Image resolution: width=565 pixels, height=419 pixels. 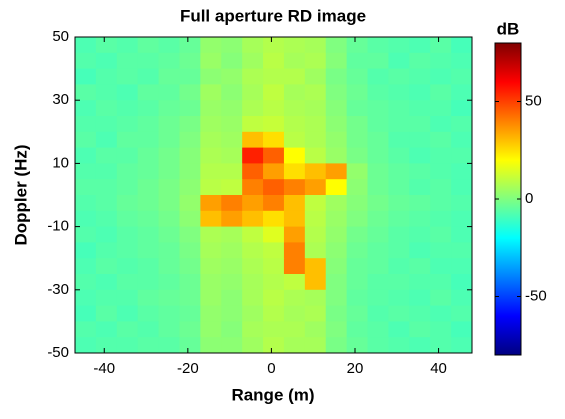 What do you see at coordinates (273, 15) in the screenshot?
I see `chart-title: Full aperture RD image` at bounding box center [273, 15].